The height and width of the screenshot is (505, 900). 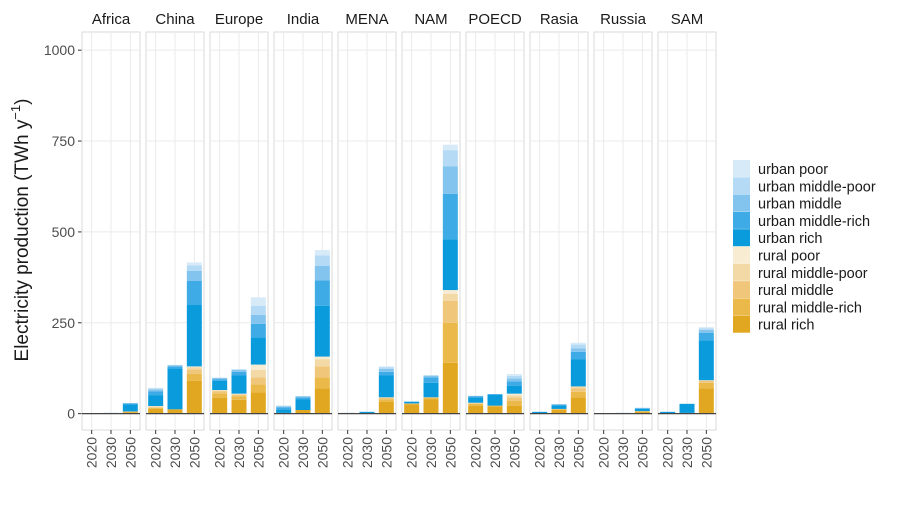 I want to click on legend-item: urban middle-poor, so click(x=804, y=186).